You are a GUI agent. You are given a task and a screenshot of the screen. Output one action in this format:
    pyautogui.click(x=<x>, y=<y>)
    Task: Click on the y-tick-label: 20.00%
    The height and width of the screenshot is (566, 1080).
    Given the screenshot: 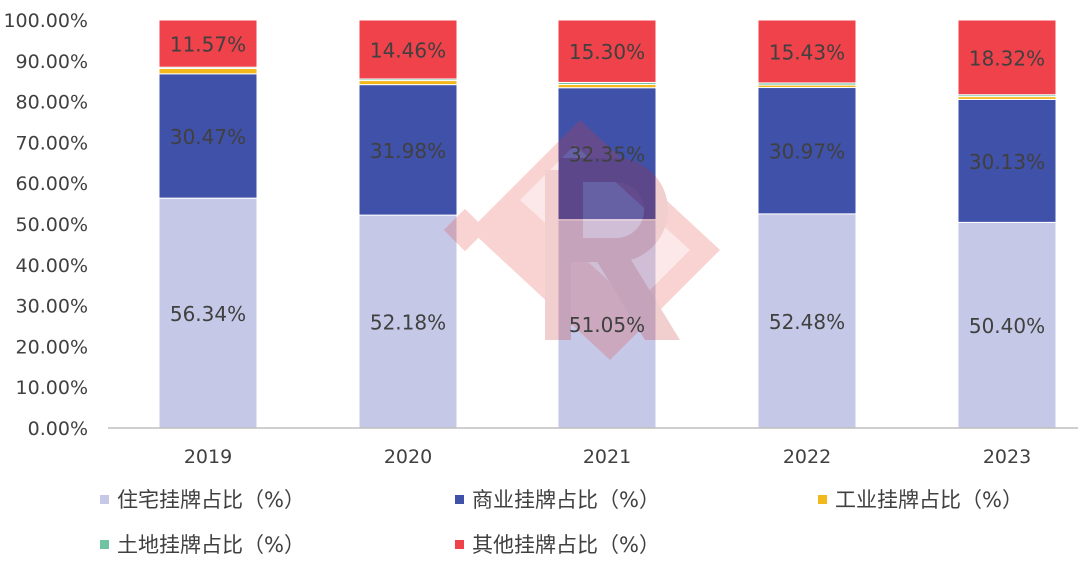 What is the action you would take?
    pyautogui.click(x=52, y=347)
    